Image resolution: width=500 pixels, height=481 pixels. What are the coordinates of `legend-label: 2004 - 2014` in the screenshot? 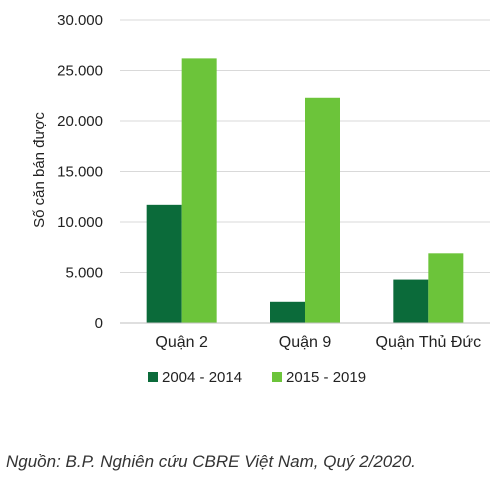 It's located at (202, 377).